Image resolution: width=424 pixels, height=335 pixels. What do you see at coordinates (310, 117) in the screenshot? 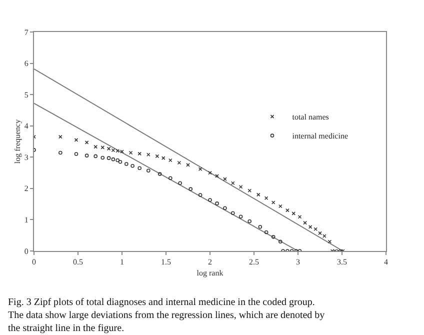
I see `legend-label: total names` at bounding box center [310, 117].